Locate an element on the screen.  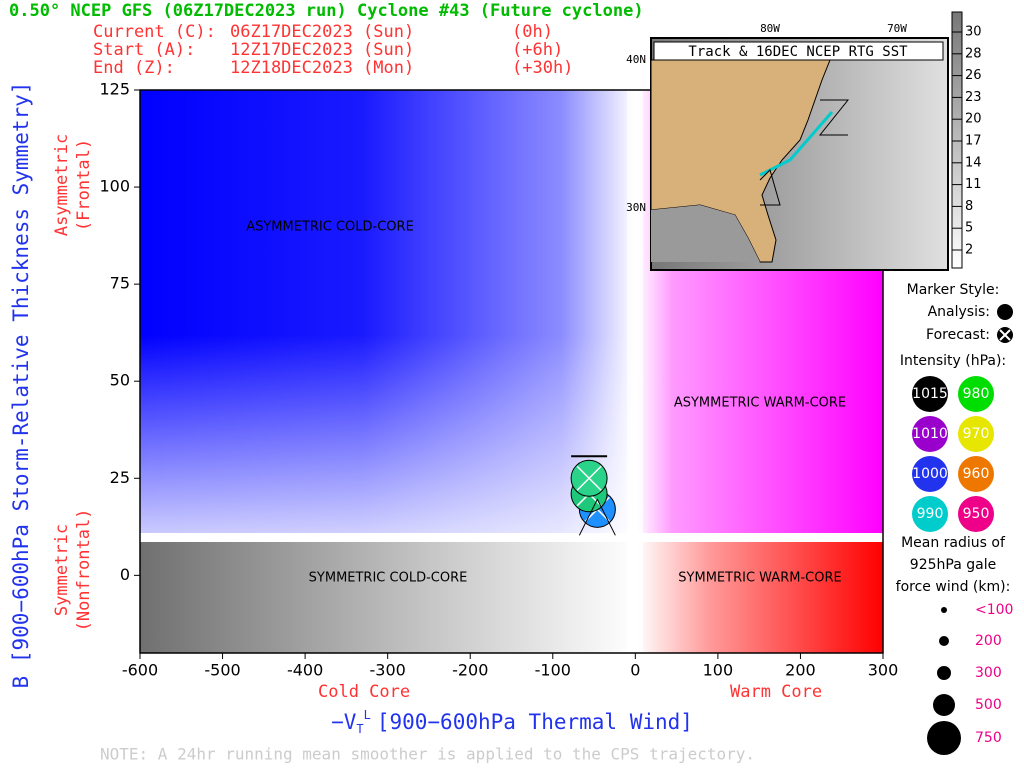
header-text: End (Z): is located at coordinates (134, 68).